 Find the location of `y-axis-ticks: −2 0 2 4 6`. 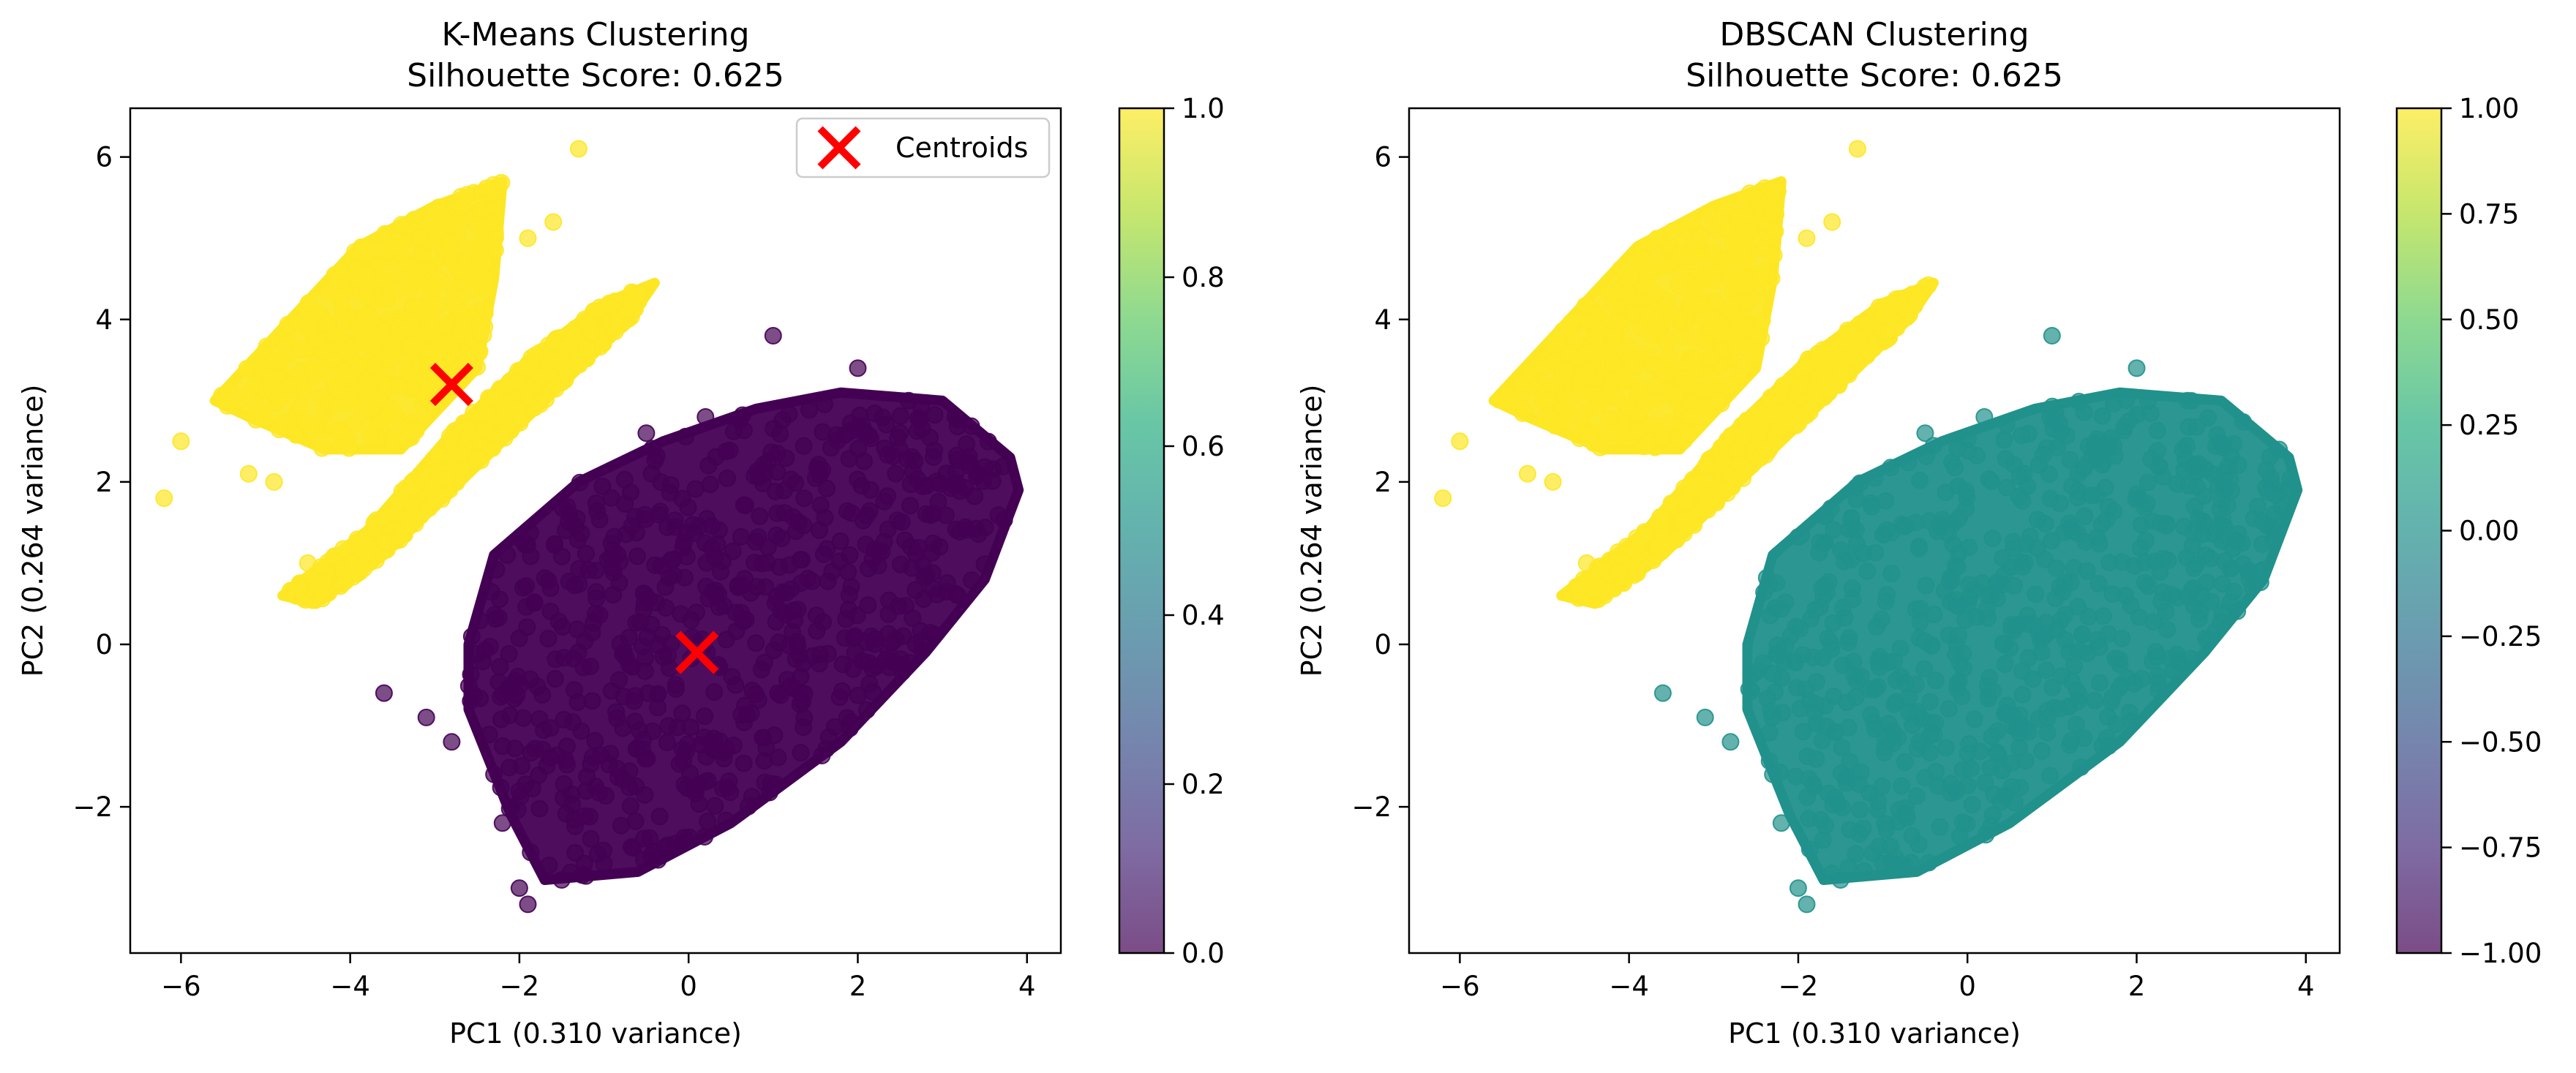

y-axis-ticks: −2 0 2 4 6 is located at coordinates (1380, 483).